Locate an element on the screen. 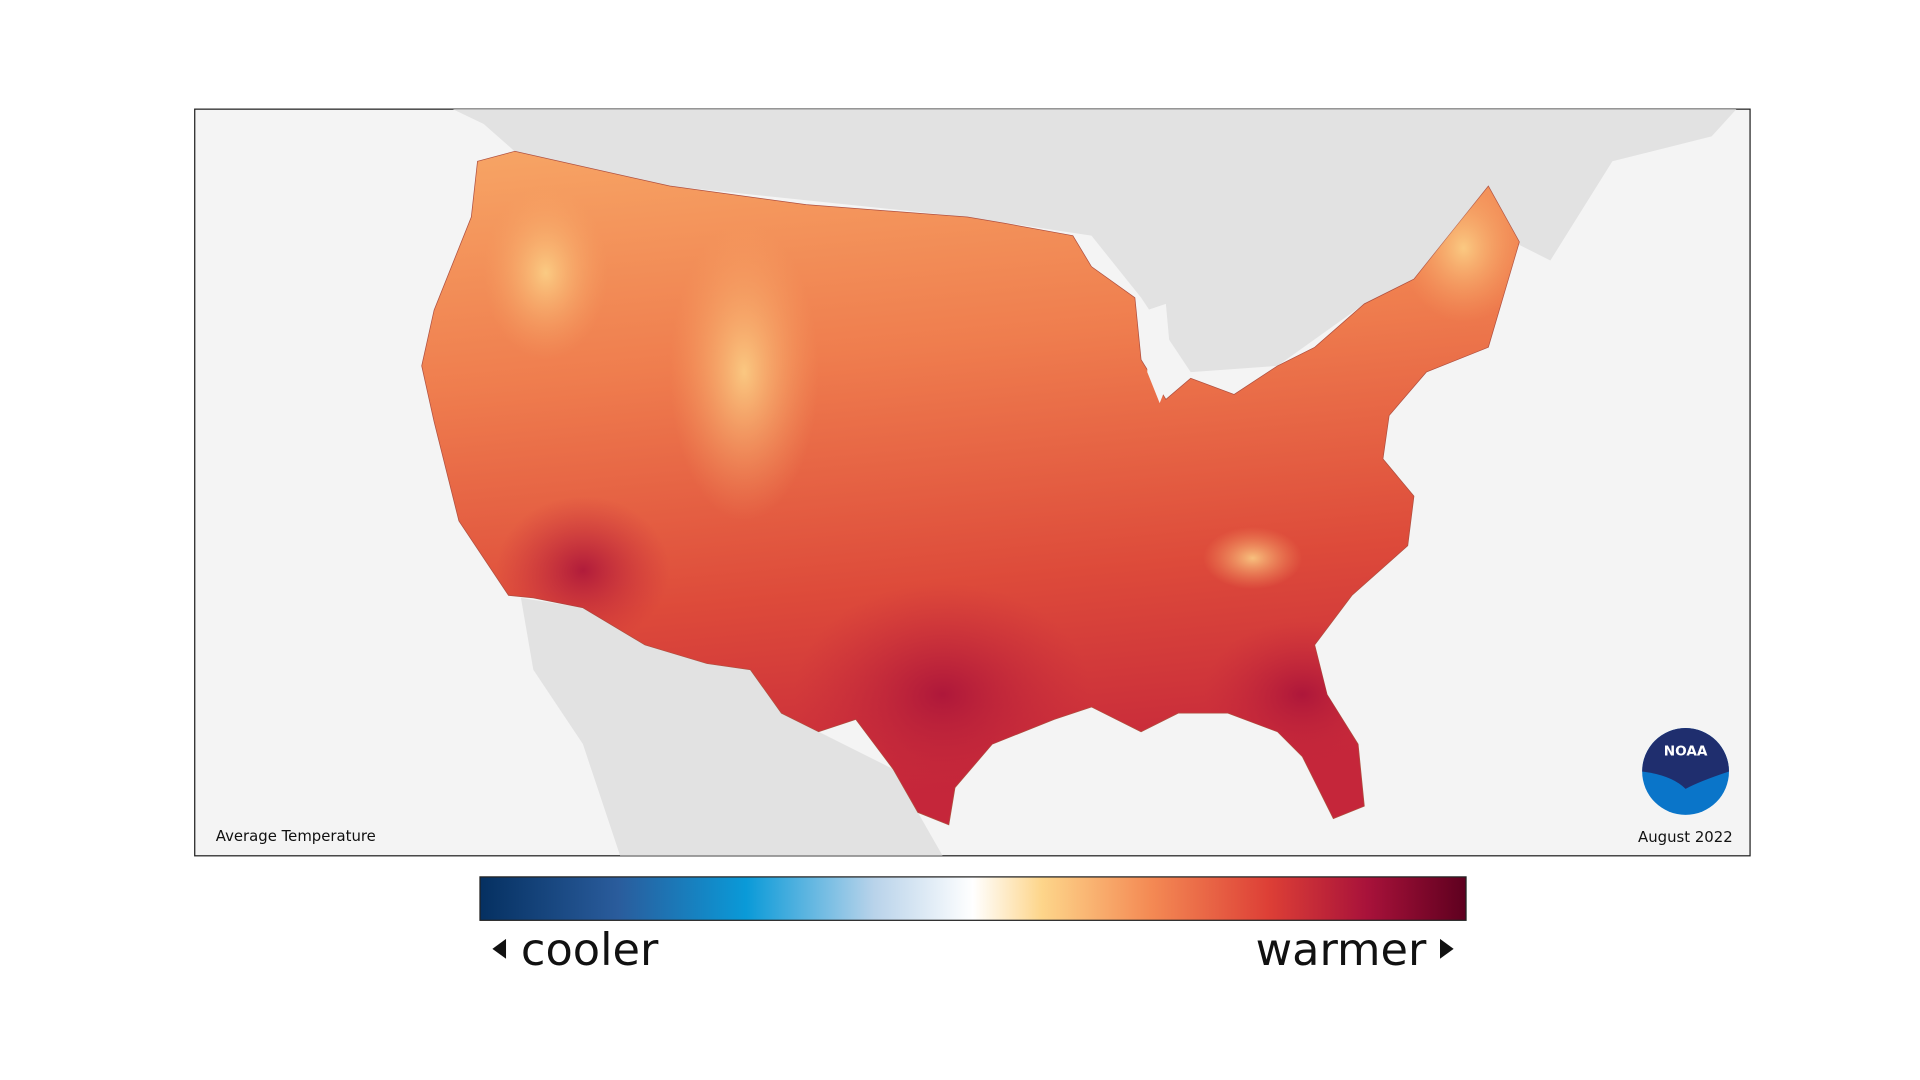 Image resolution: width=1920 pixels, height=1080 pixels. lake-michigan is located at coordinates (1160, 353).